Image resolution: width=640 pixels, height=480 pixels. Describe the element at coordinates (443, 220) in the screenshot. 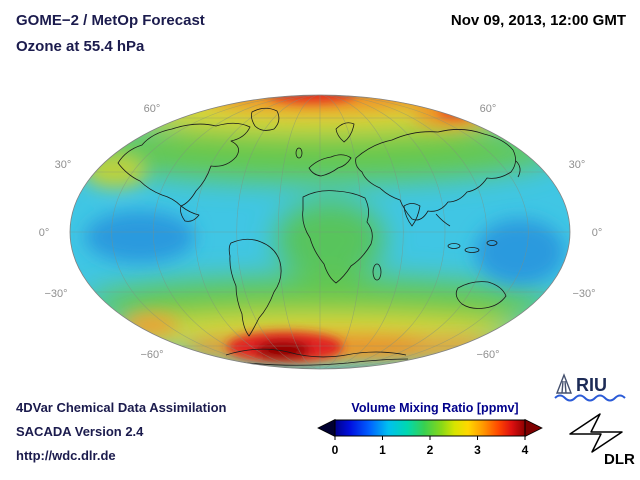

I see `region-southeast-asia` at that location.